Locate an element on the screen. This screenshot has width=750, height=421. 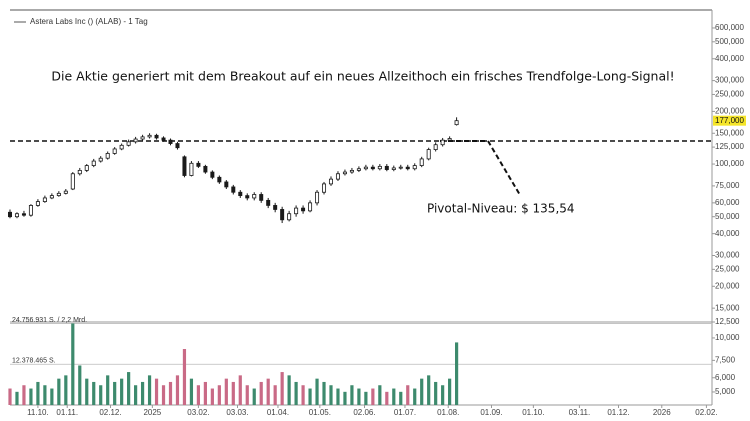
y-tick-label: 600,000 is located at coordinates (729, 27).